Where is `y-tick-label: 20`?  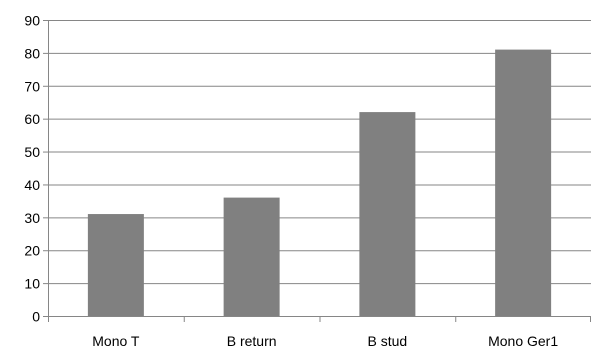
y-tick-label: 20 is located at coordinates (32, 251).